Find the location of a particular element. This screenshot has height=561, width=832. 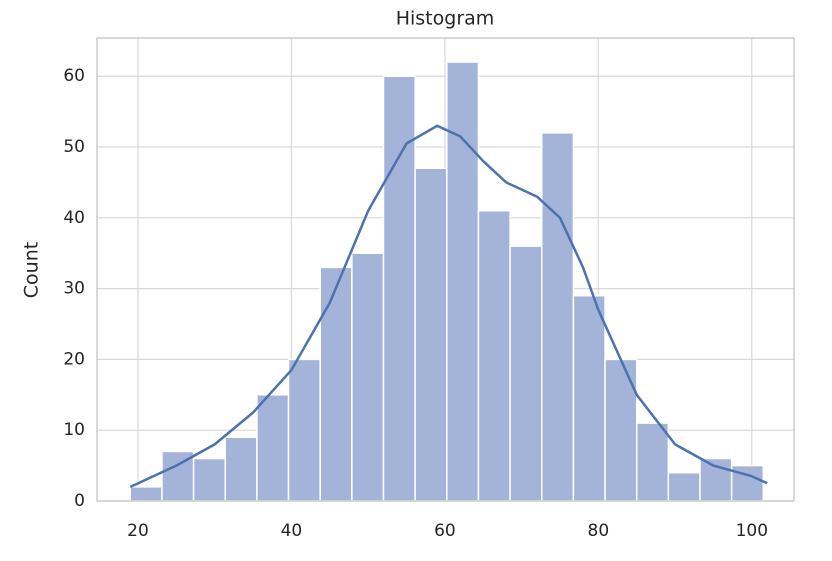

y-tick-label: 40 is located at coordinates (74, 218).